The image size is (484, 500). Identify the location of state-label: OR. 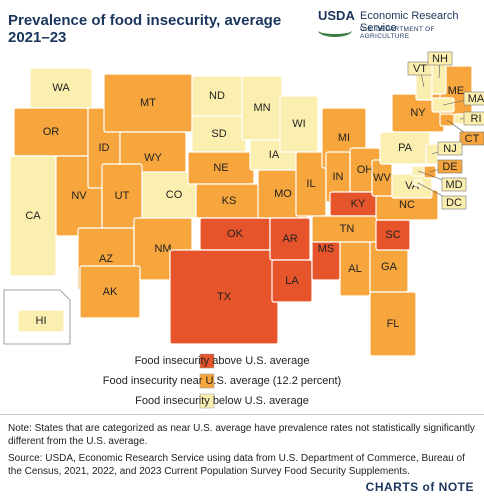
(51, 132).